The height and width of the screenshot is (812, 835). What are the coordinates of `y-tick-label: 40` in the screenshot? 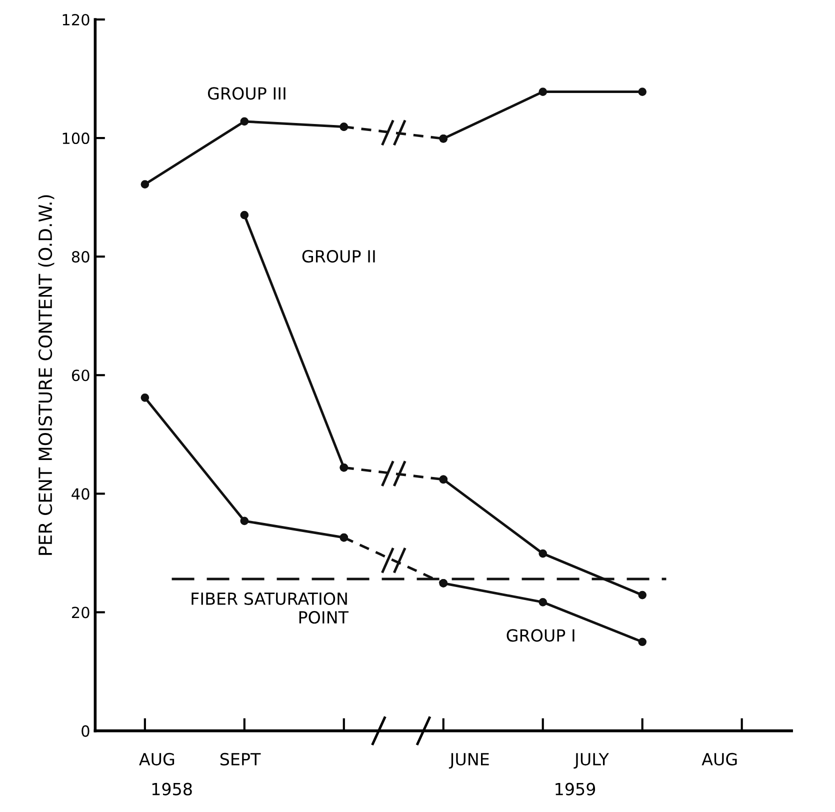 It's located at (81, 494).